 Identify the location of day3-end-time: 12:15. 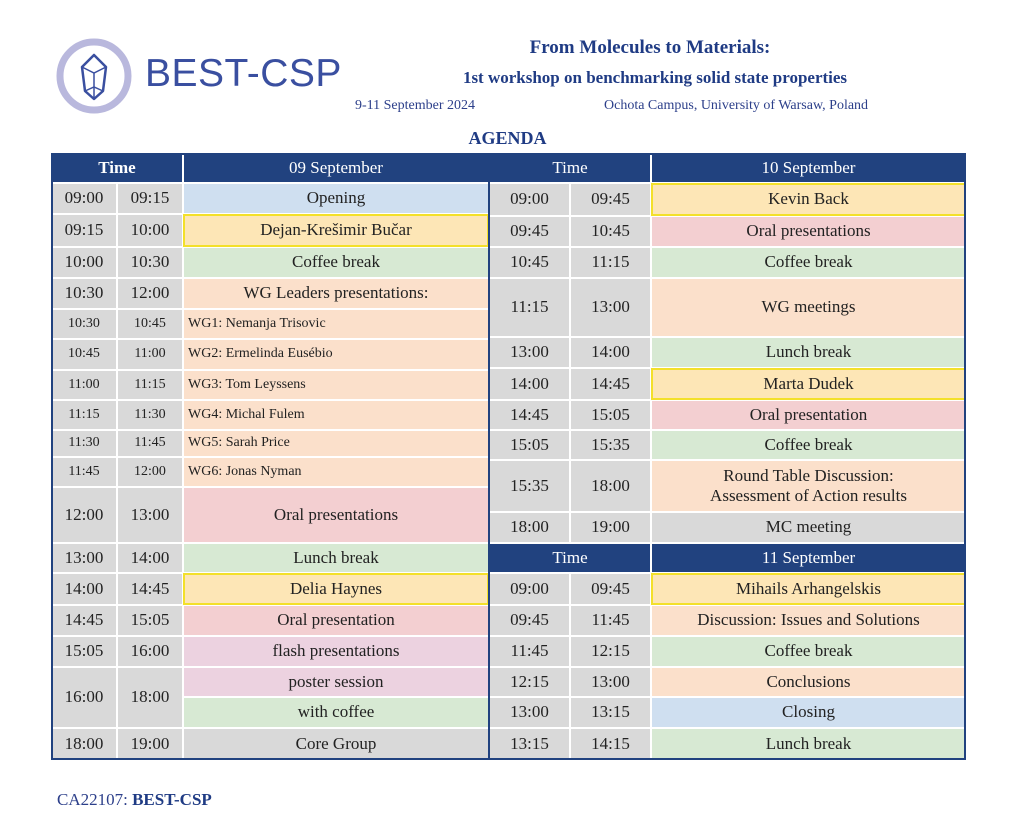
(610, 651).